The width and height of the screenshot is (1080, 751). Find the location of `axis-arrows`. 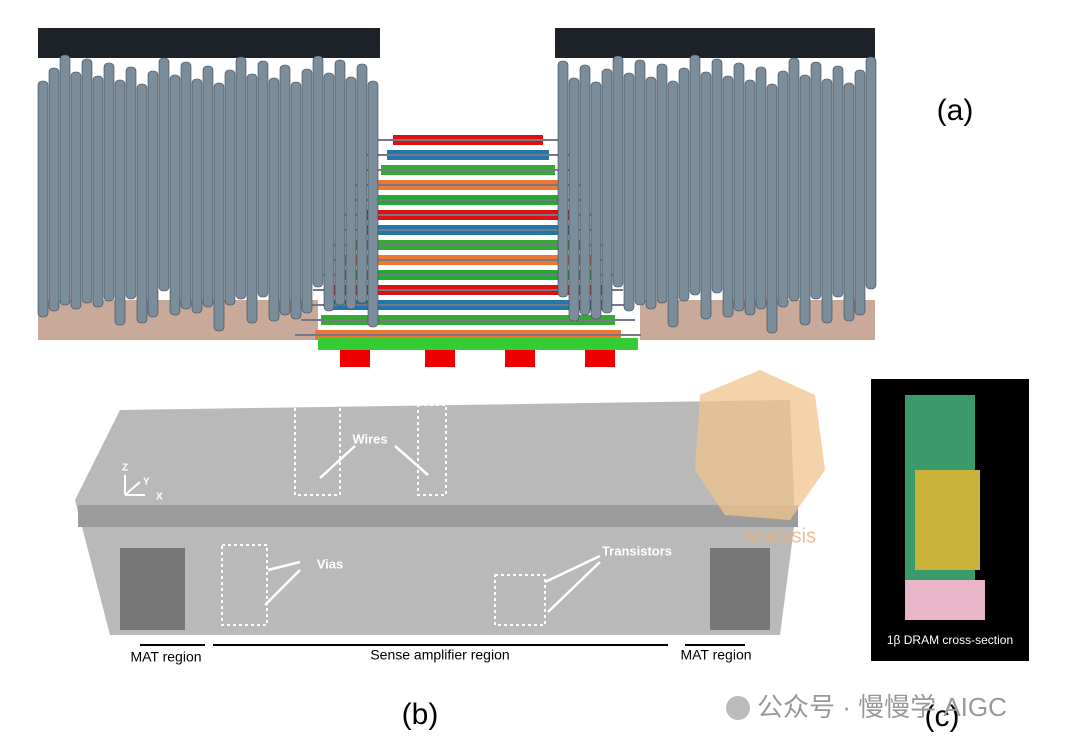

axis-arrows is located at coordinates (134, 485).